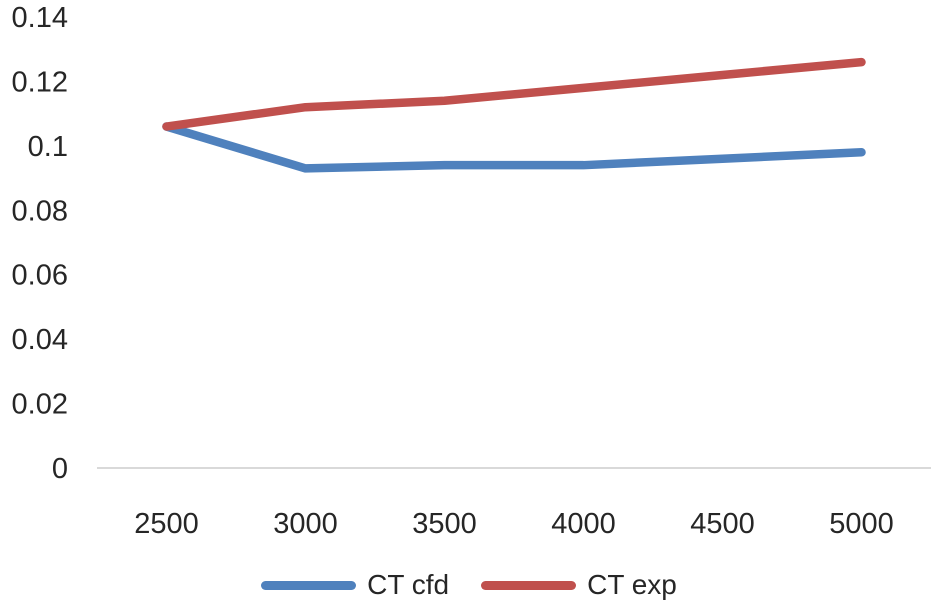 This screenshot has height=612, width=938. Describe the element at coordinates (40, 82) in the screenshot. I see `y-tick-label: 0.12` at that location.